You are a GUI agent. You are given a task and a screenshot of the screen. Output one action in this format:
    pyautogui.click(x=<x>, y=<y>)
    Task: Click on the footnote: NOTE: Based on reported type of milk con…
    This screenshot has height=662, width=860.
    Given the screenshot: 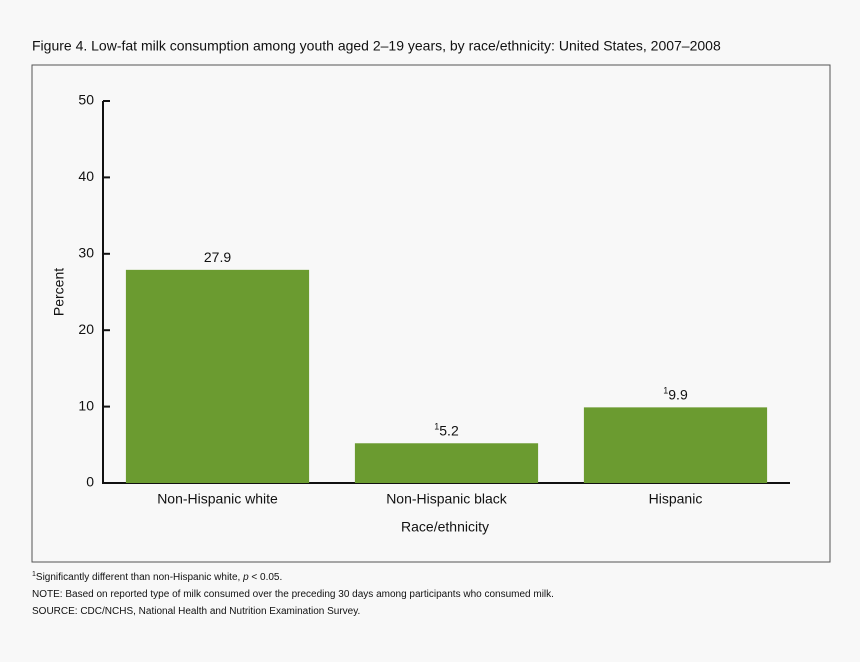 What is the action you would take?
    pyautogui.click(x=293, y=594)
    